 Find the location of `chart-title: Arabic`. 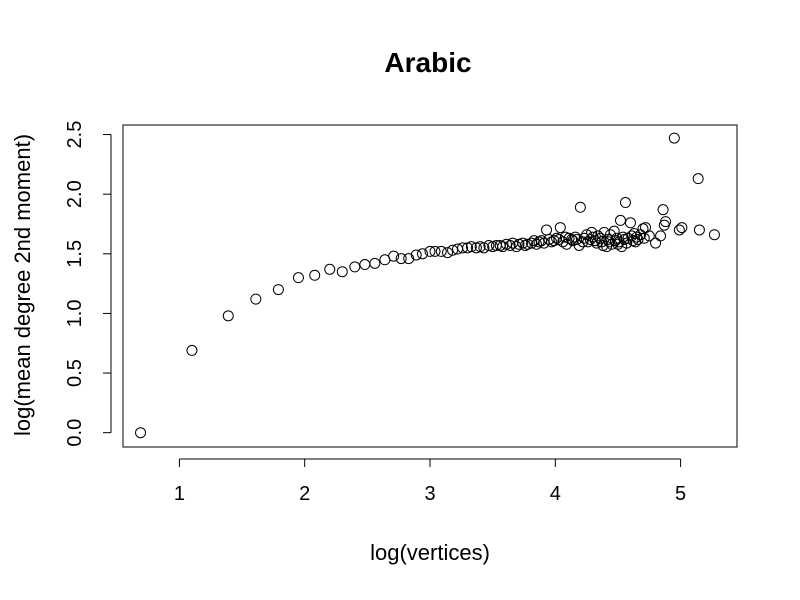

chart-title: Arabic is located at coordinates (427, 62).